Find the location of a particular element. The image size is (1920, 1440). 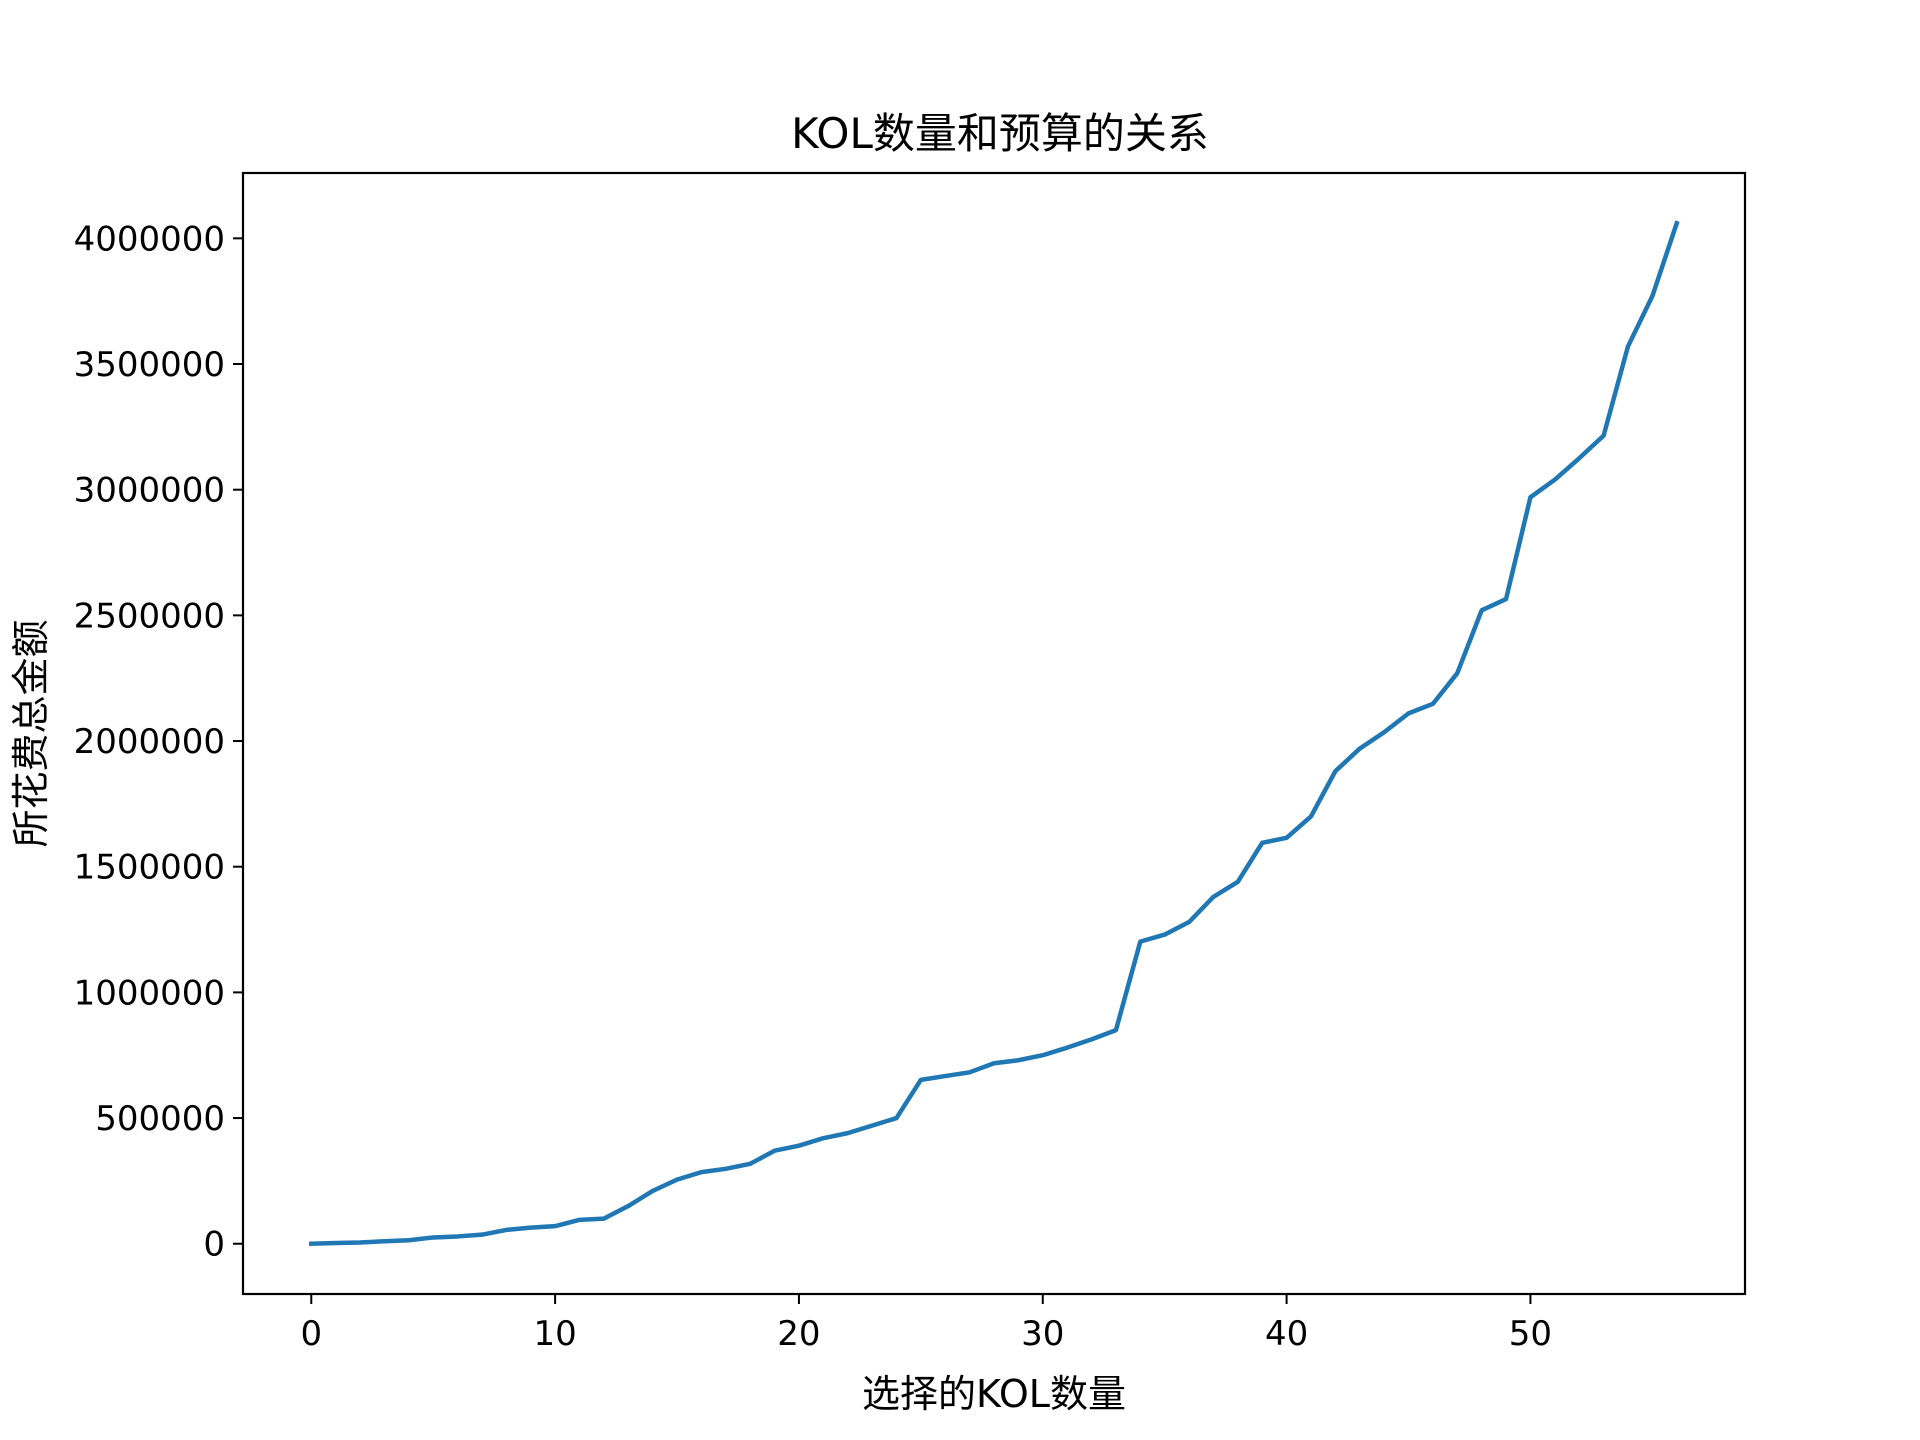

x-tick-label: 30 is located at coordinates (1042, 1334).